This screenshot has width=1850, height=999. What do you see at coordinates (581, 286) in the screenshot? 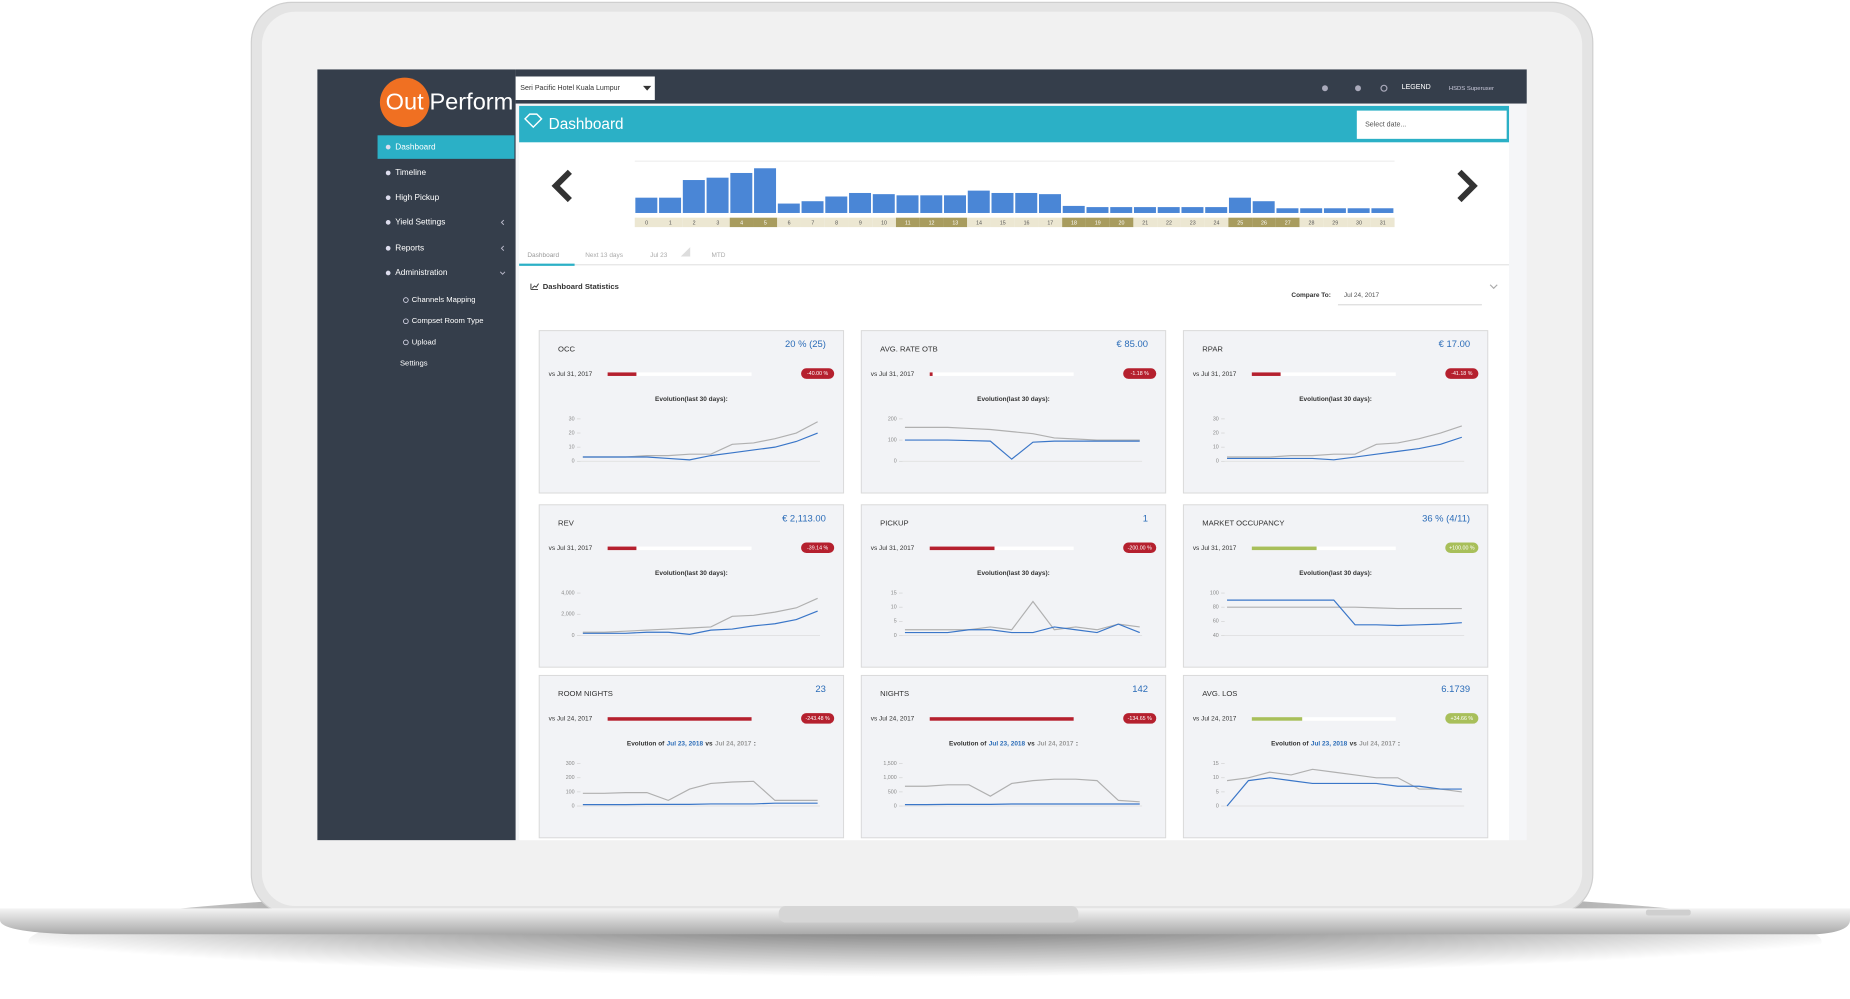
I see `stats-title: Dashboard Statistics` at bounding box center [581, 286].